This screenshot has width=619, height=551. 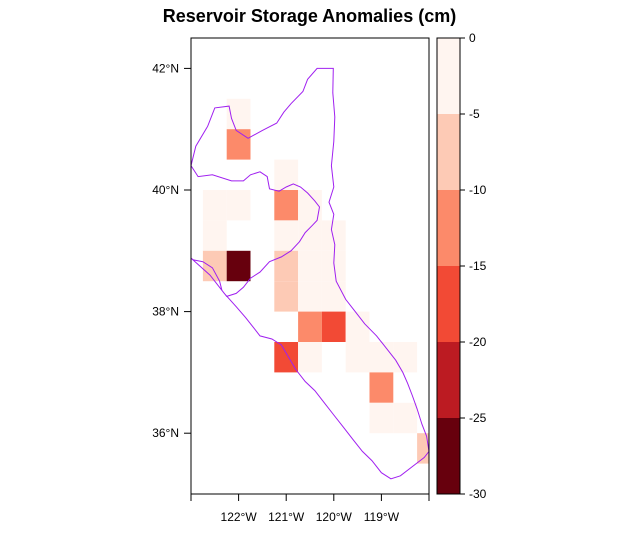 I want to click on colorbar-label: -10, so click(x=478, y=190).